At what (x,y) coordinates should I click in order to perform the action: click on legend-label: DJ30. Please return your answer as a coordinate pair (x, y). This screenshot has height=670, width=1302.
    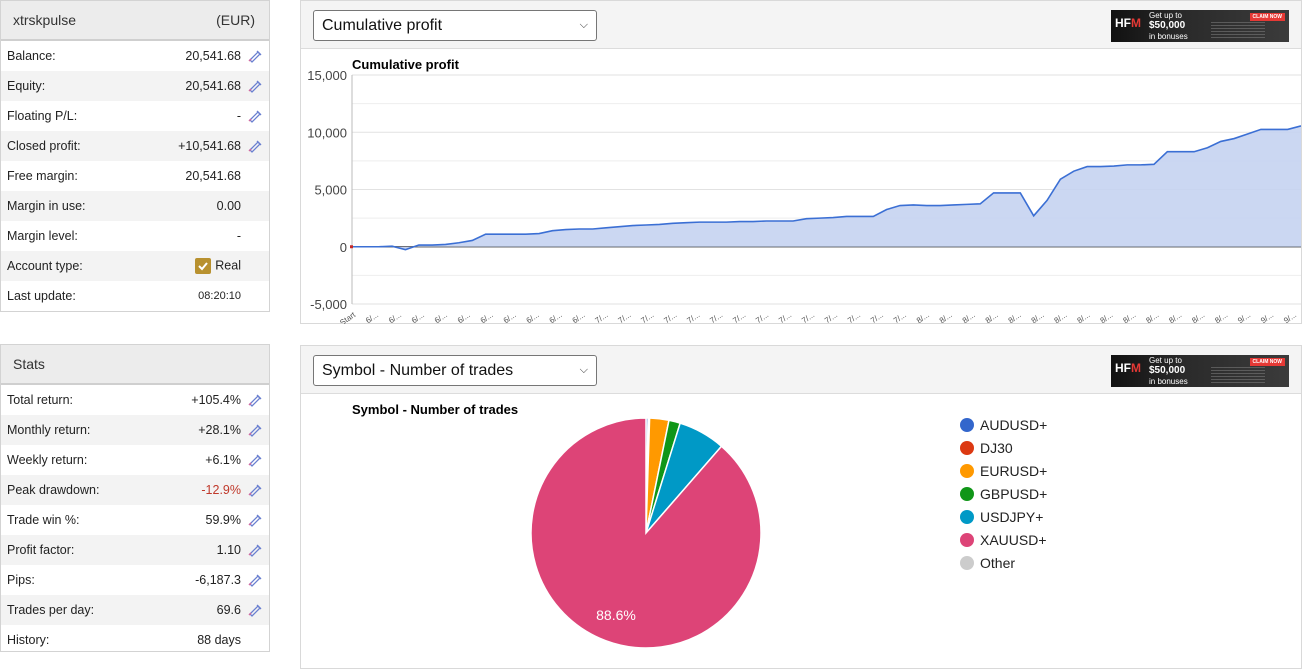
    Looking at the image, I should click on (996, 448).